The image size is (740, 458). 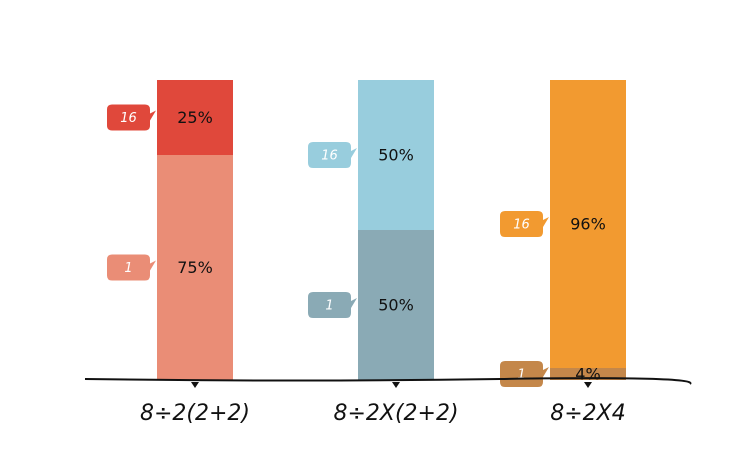 What do you see at coordinates (588, 413) in the screenshot?
I see `category-label: 8÷2X4` at bounding box center [588, 413].